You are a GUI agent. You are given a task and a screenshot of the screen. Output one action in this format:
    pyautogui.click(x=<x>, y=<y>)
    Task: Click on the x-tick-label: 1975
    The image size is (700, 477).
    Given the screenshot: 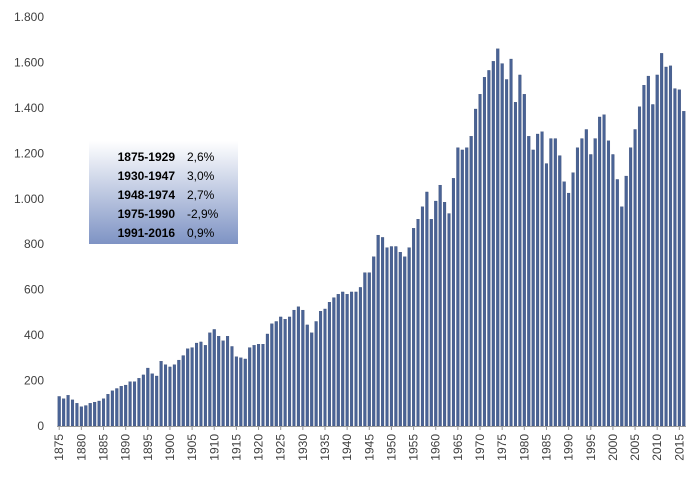 What is the action you would take?
    pyautogui.click(x=502, y=447)
    